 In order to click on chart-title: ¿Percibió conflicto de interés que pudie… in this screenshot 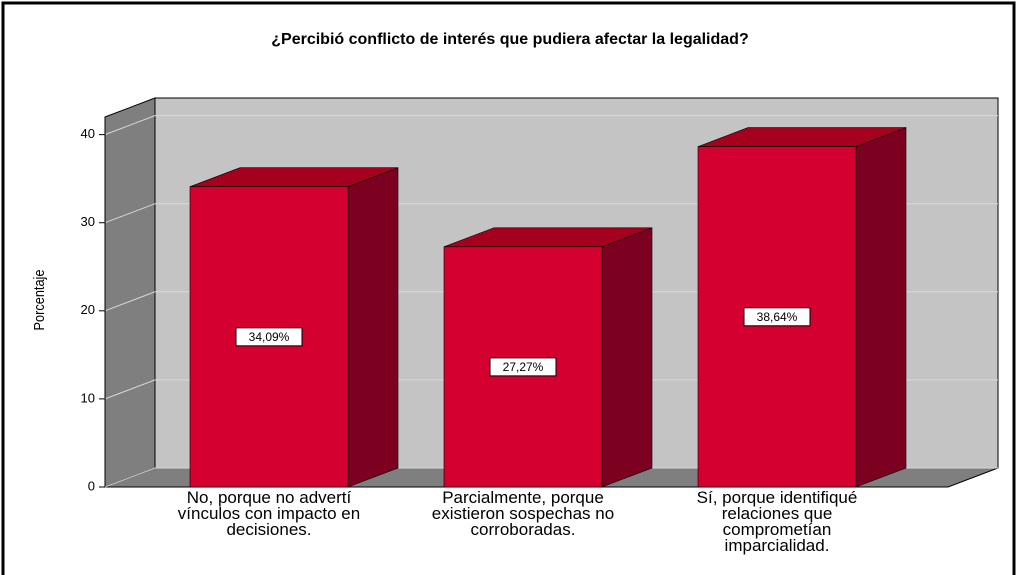, I will do `click(509, 39)`.